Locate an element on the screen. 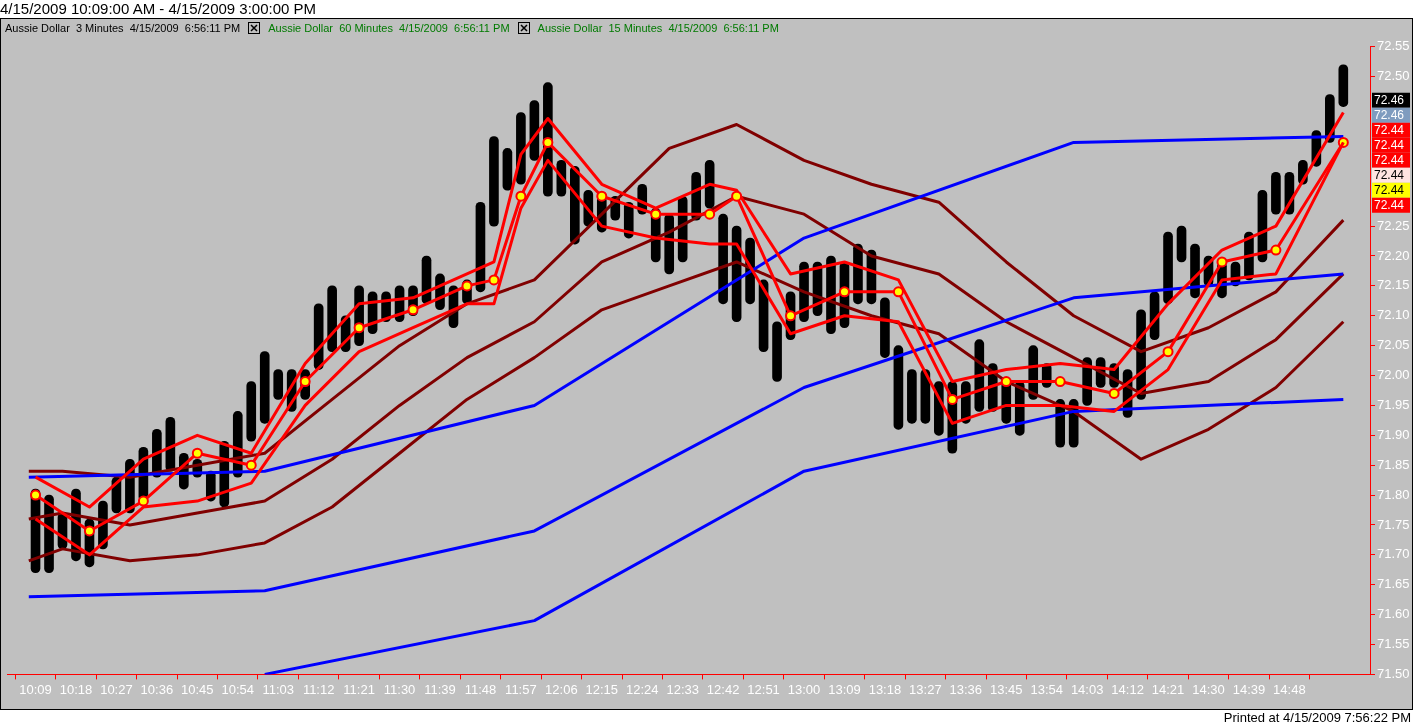 This screenshot has width=1413, height=727. x-tick-label: 13:36 is located at coordinates (966, 689).